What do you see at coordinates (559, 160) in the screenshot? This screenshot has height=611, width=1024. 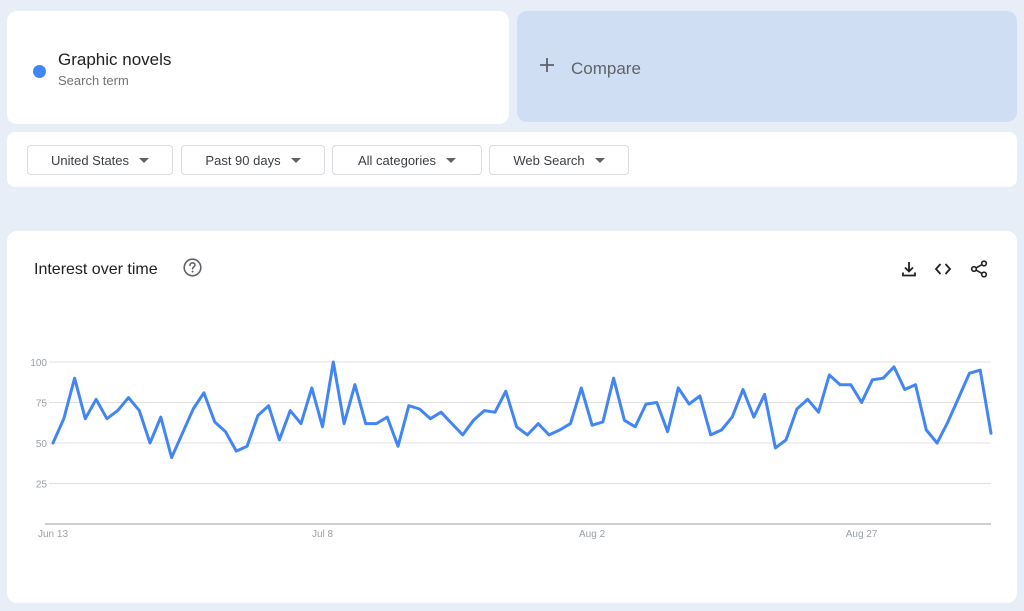 I see `search-type-filter: Web Search` at bounding box center [559, 160].